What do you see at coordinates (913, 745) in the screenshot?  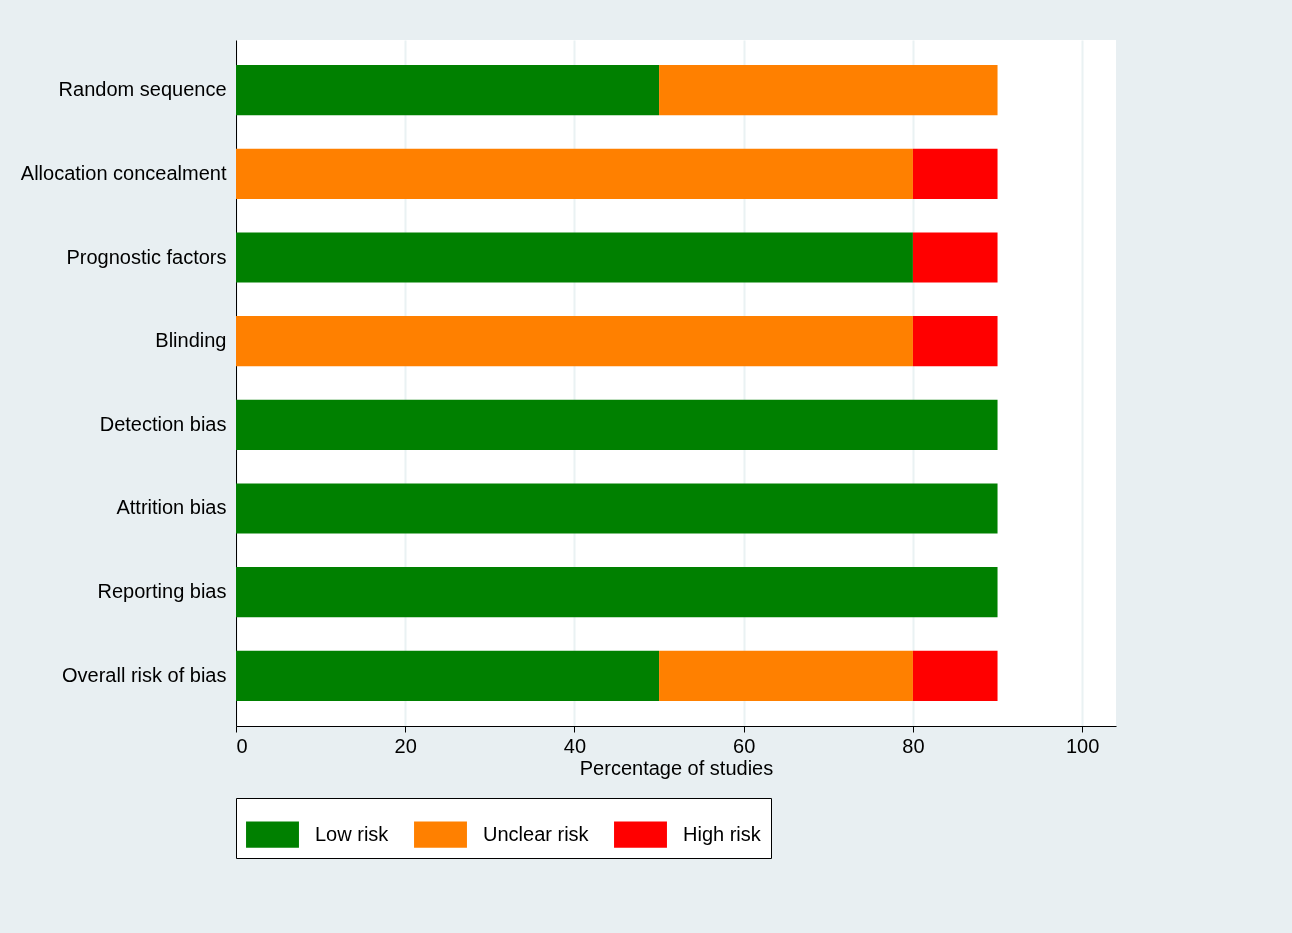 I see `x-tick-label: 80` at bounding box center [913, 745].